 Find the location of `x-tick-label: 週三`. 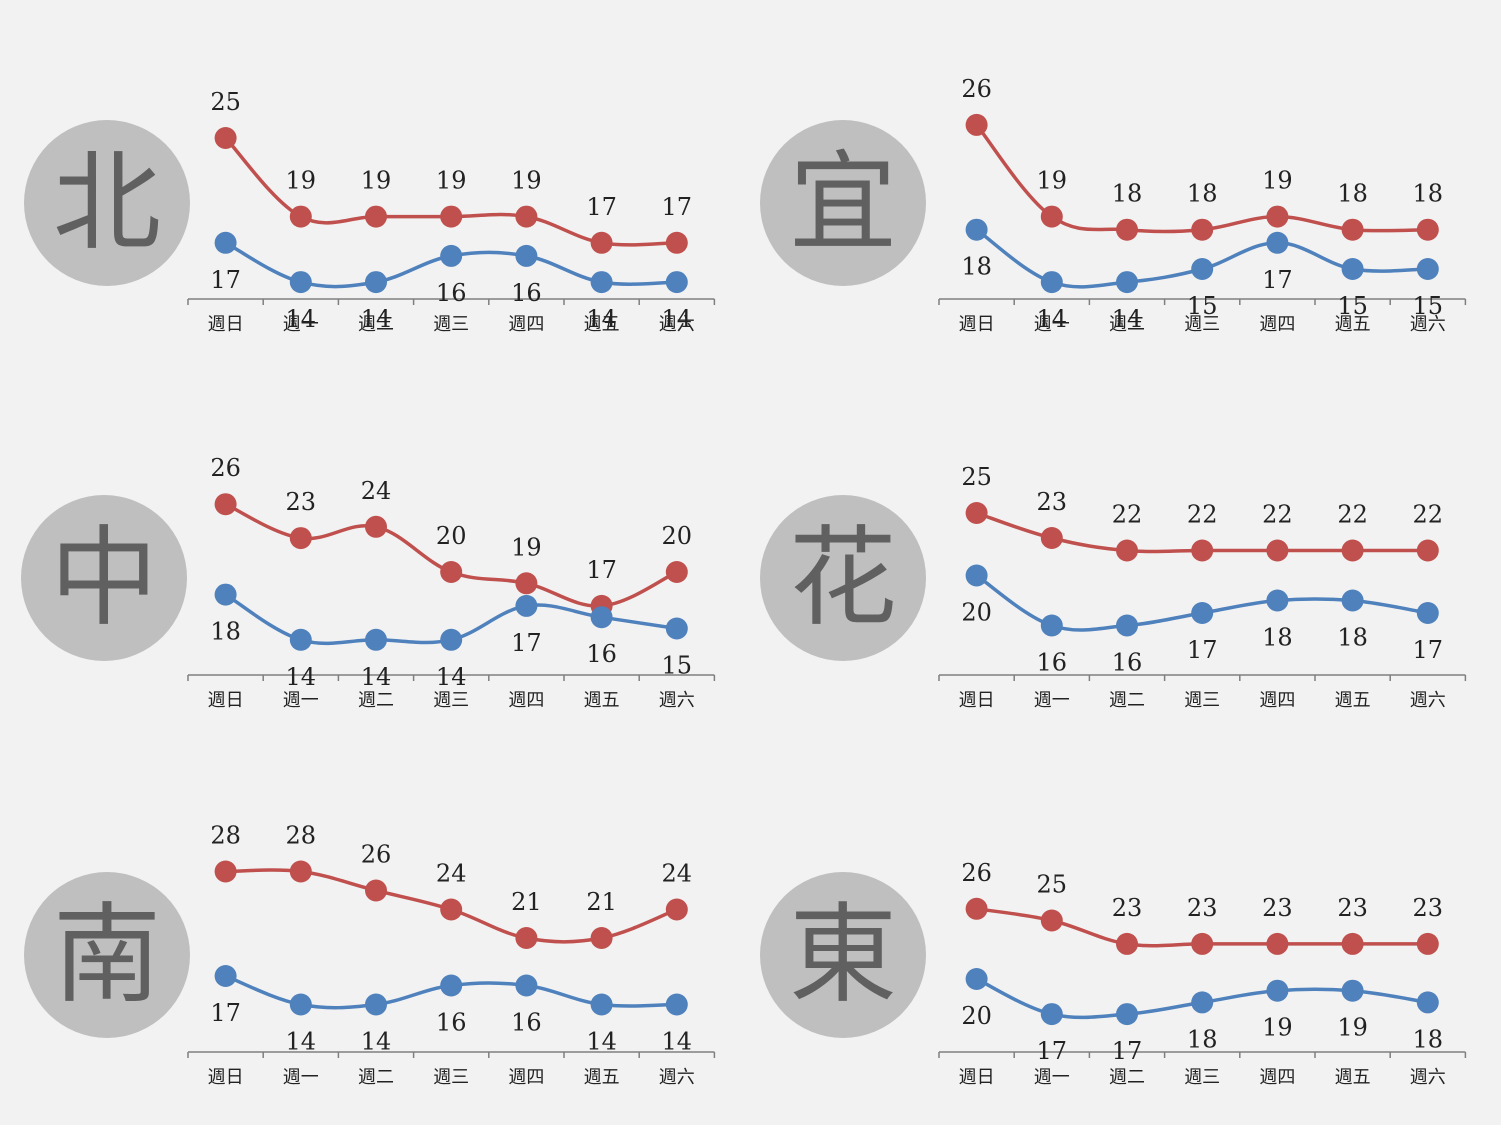

x-tick-label: 週三 is located at coordinates (451, 700).